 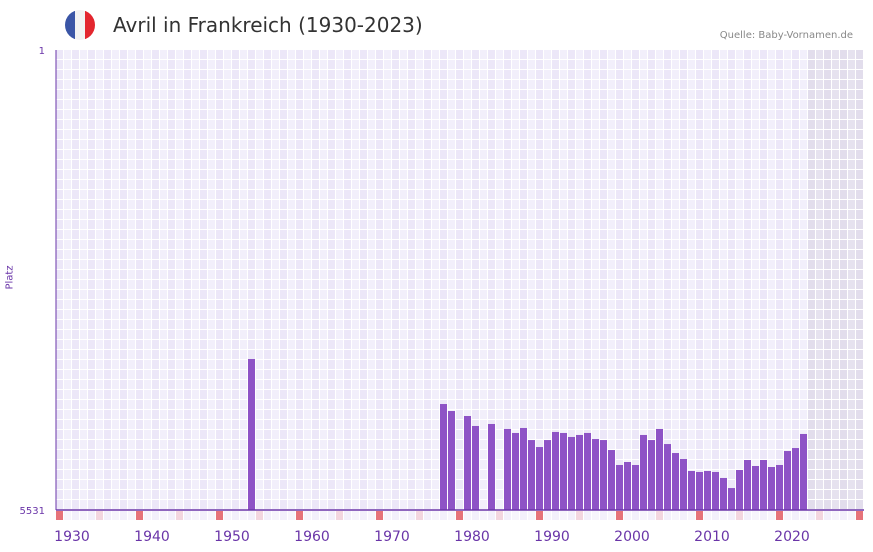 I want to click on x-tick-label: 1970, so click(x=392, y=537).